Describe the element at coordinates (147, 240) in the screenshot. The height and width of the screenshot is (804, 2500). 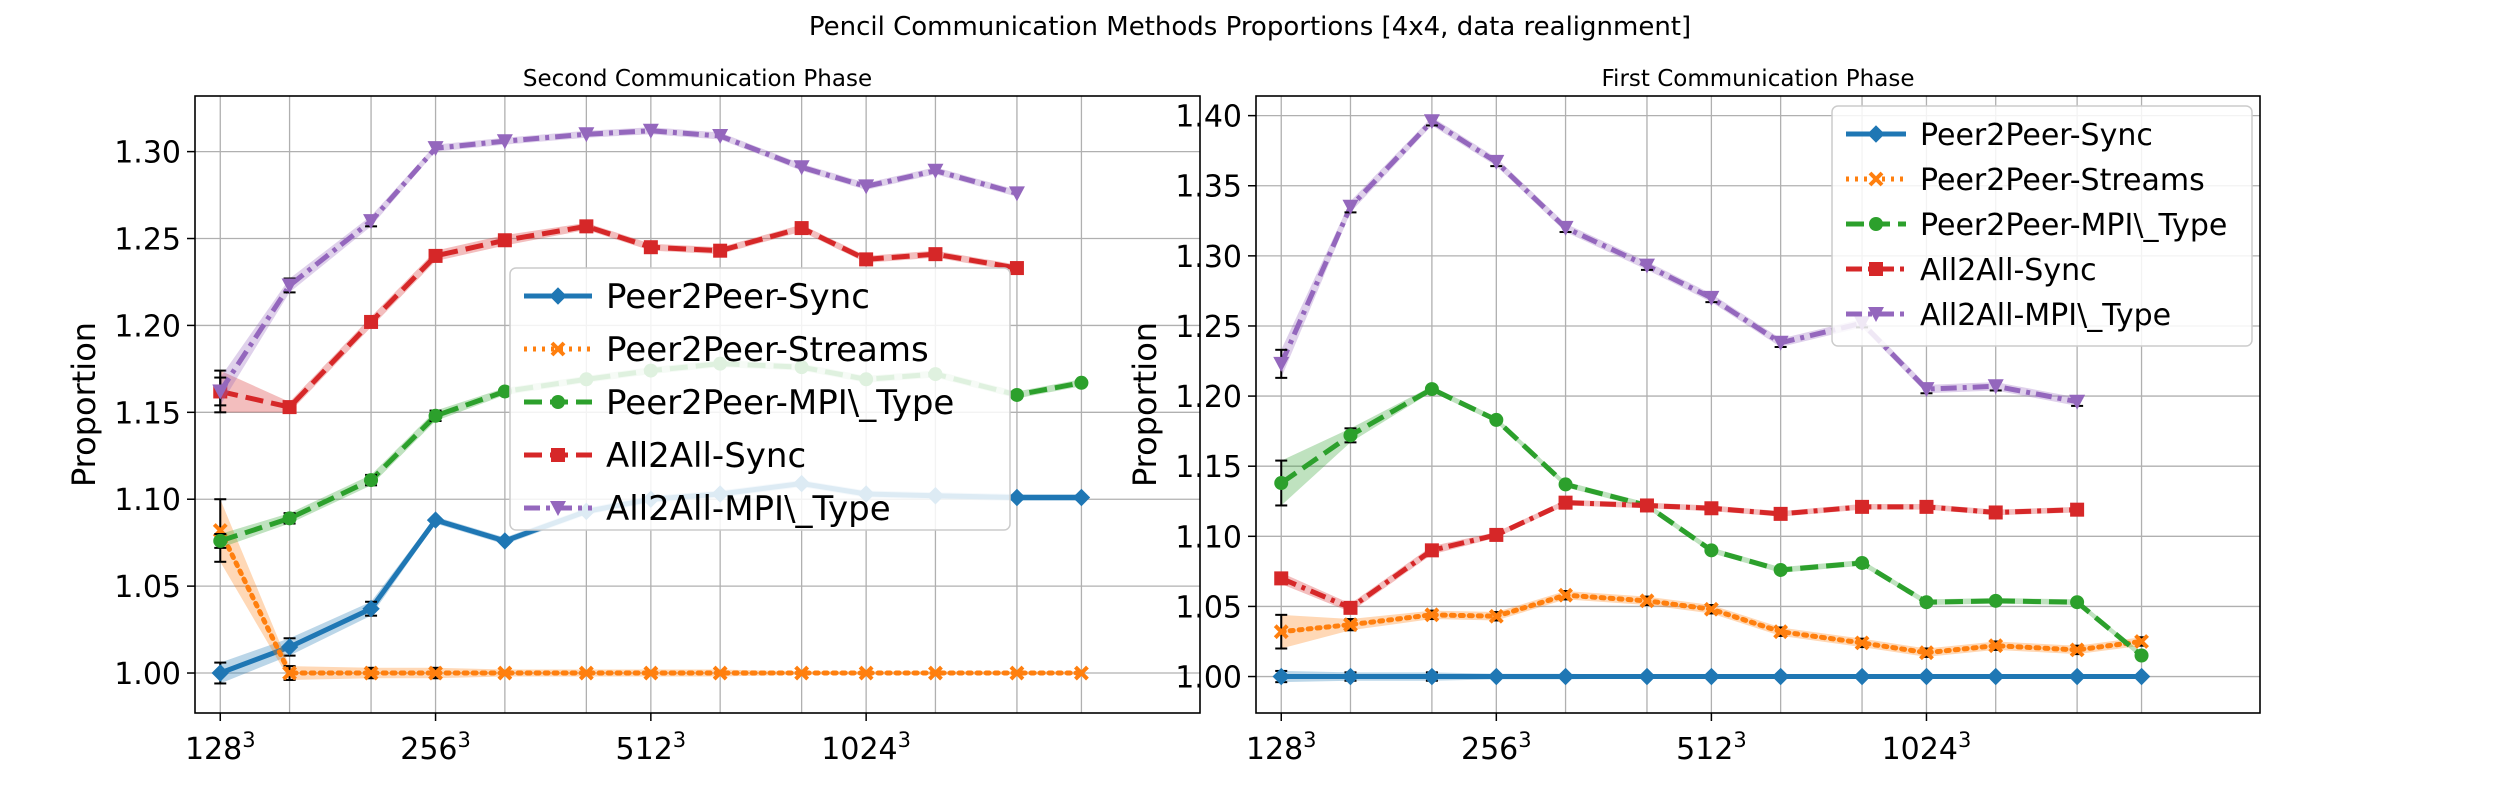
I see `y-tick-label: 1.25` at that location.